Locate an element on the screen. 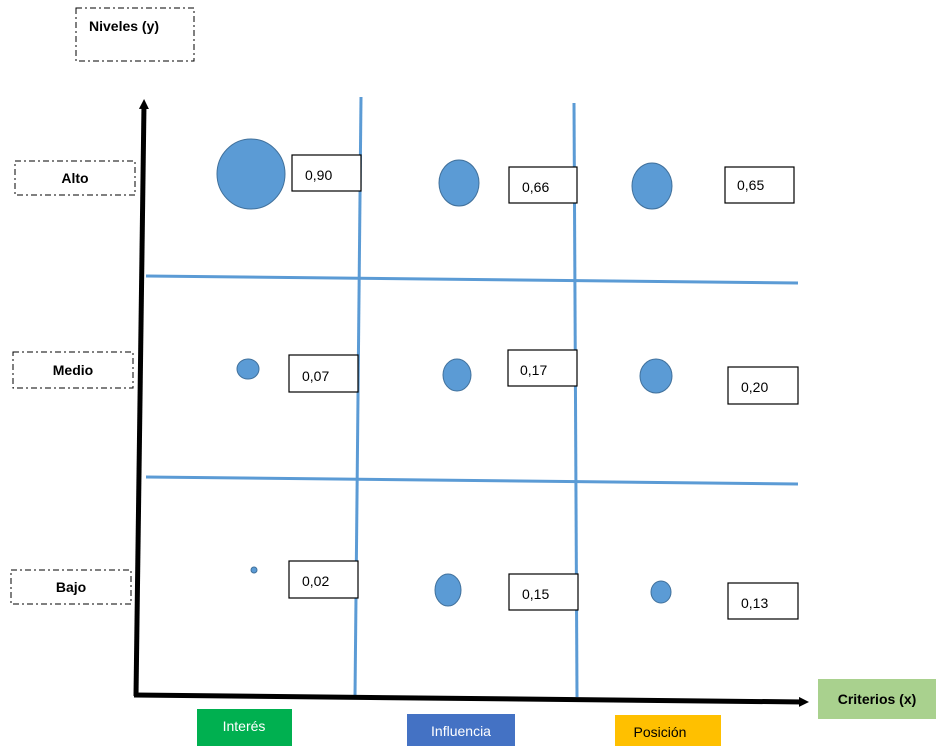 The width and height of the screenshot is (938, 746). bubble-medio-interes is located at coordinates (248, 369).